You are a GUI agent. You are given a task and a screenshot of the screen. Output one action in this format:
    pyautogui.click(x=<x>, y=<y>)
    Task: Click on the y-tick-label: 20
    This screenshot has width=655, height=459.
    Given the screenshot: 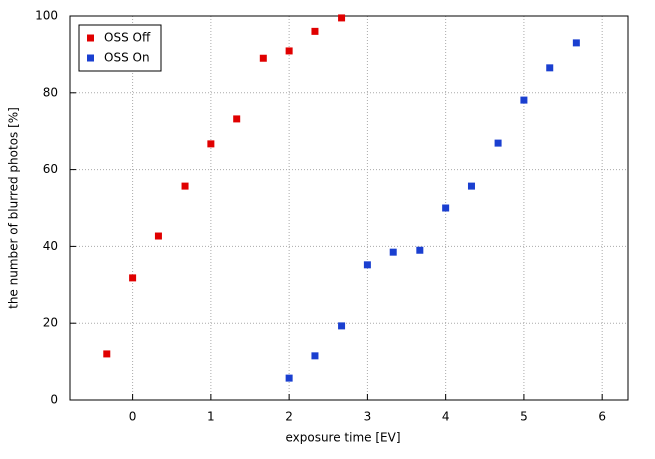 What is the action you would take?
    pyautogui.click(x=50, y=323)
    